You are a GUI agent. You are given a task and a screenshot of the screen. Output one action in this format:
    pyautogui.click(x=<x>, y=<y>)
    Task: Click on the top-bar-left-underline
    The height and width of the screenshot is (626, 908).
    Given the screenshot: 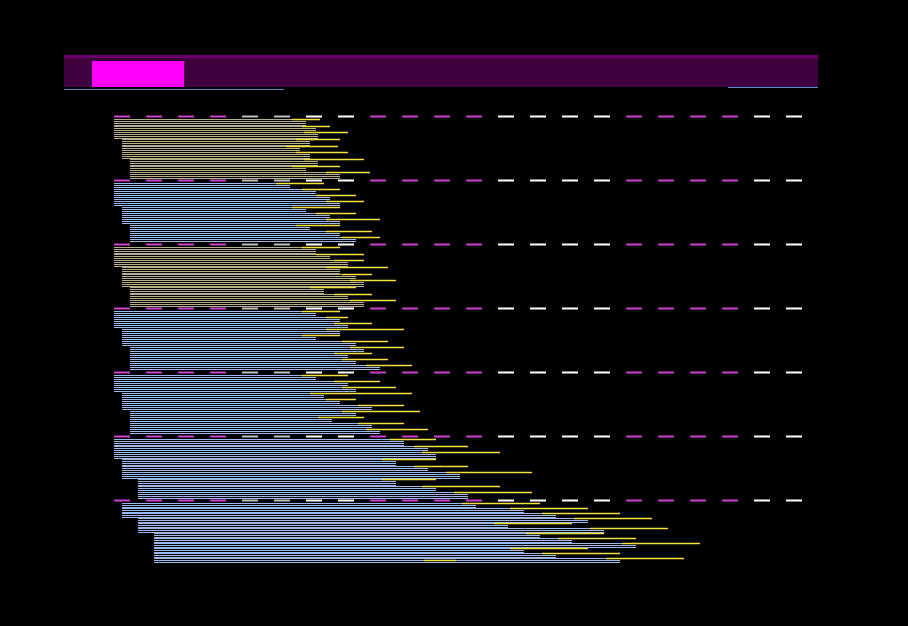 What is the action you would take?
    pyautogui.click(x=174, y=89)
    